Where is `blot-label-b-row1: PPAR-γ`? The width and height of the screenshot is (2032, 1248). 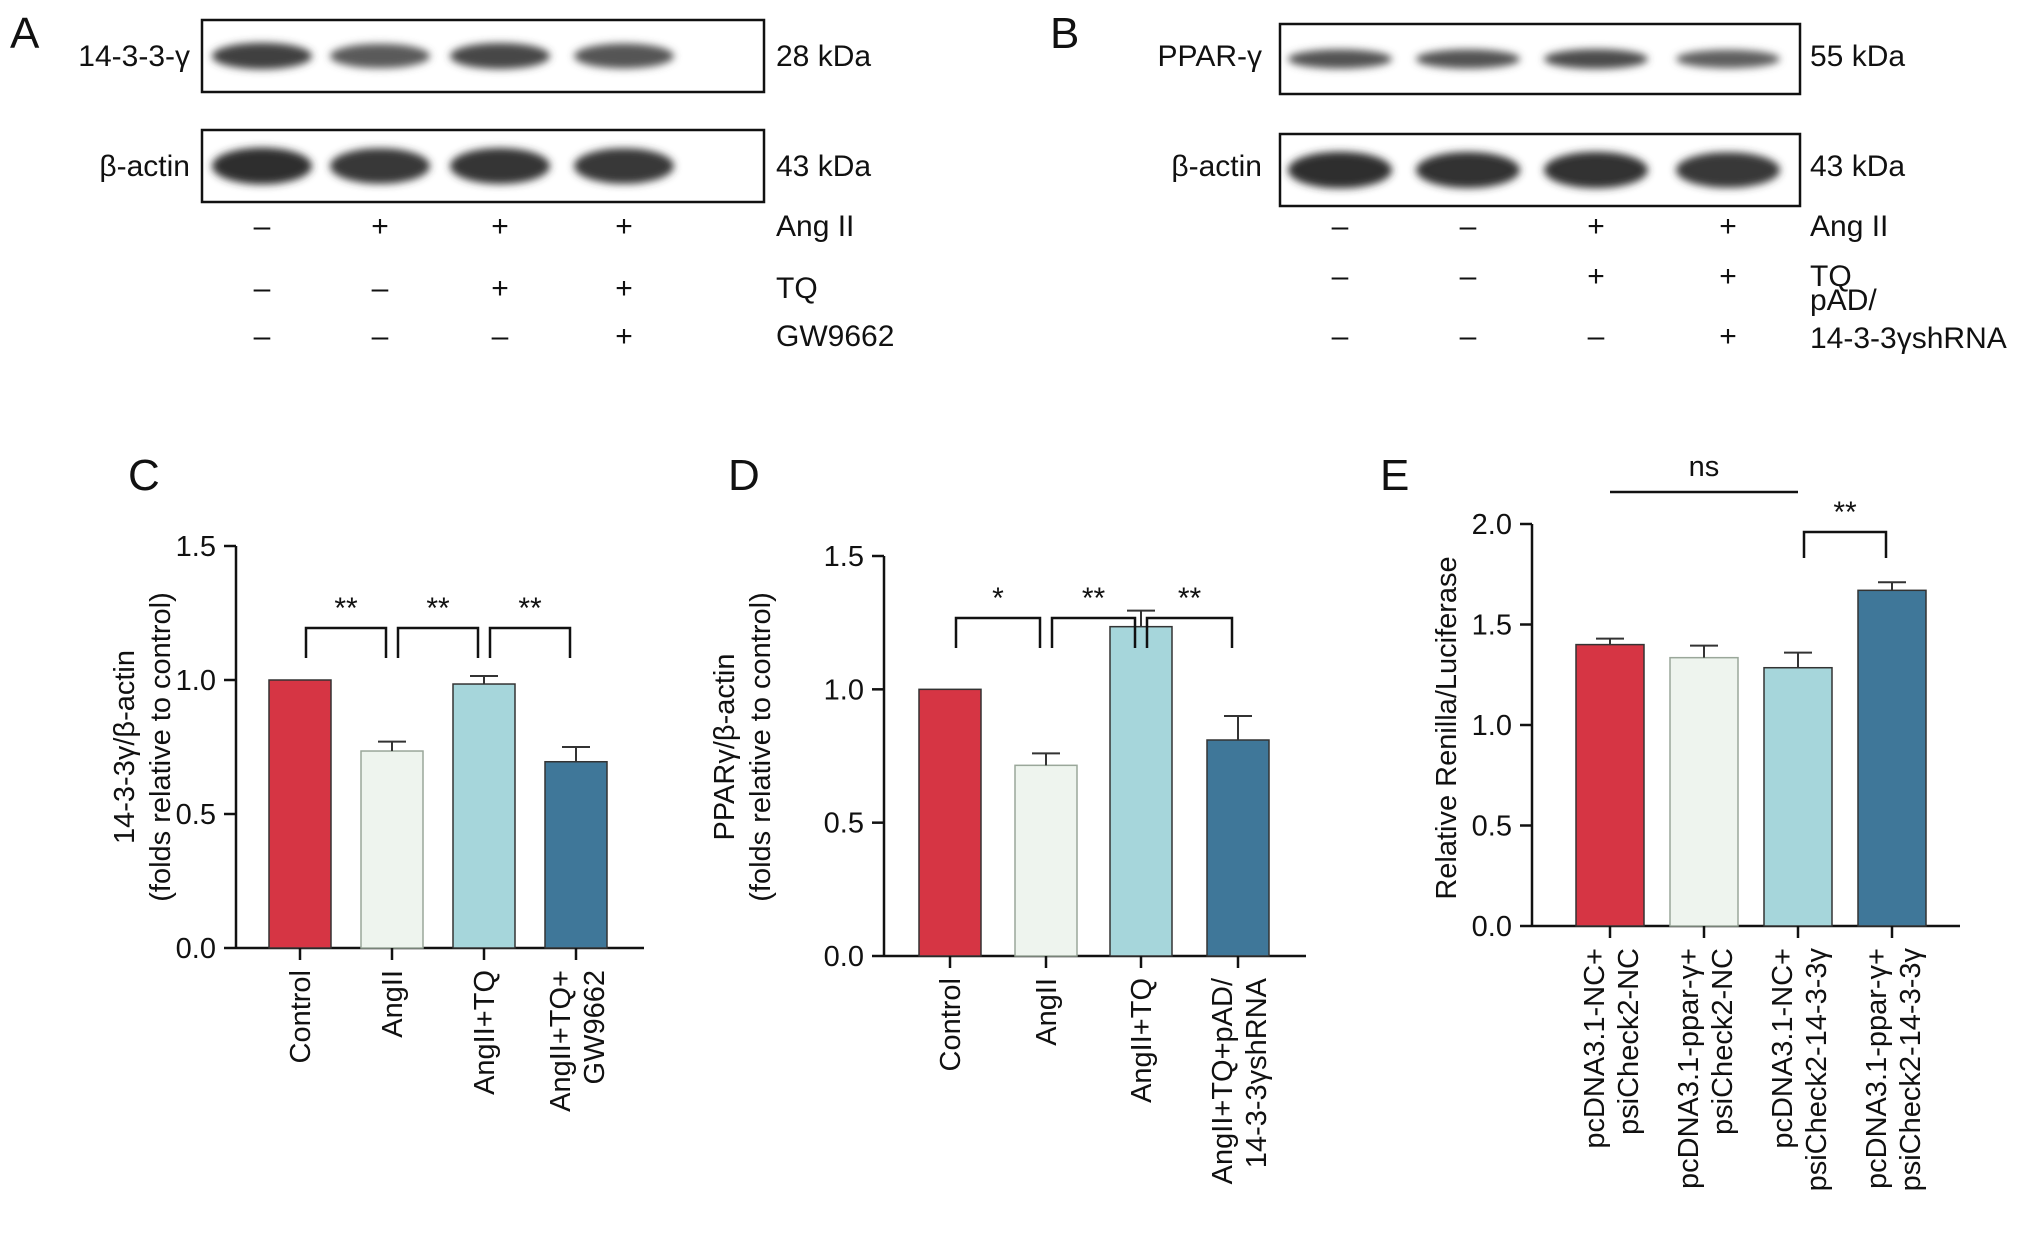
blot-label-b-row1: PPAR-γ is located at coordinates (1210, 56).